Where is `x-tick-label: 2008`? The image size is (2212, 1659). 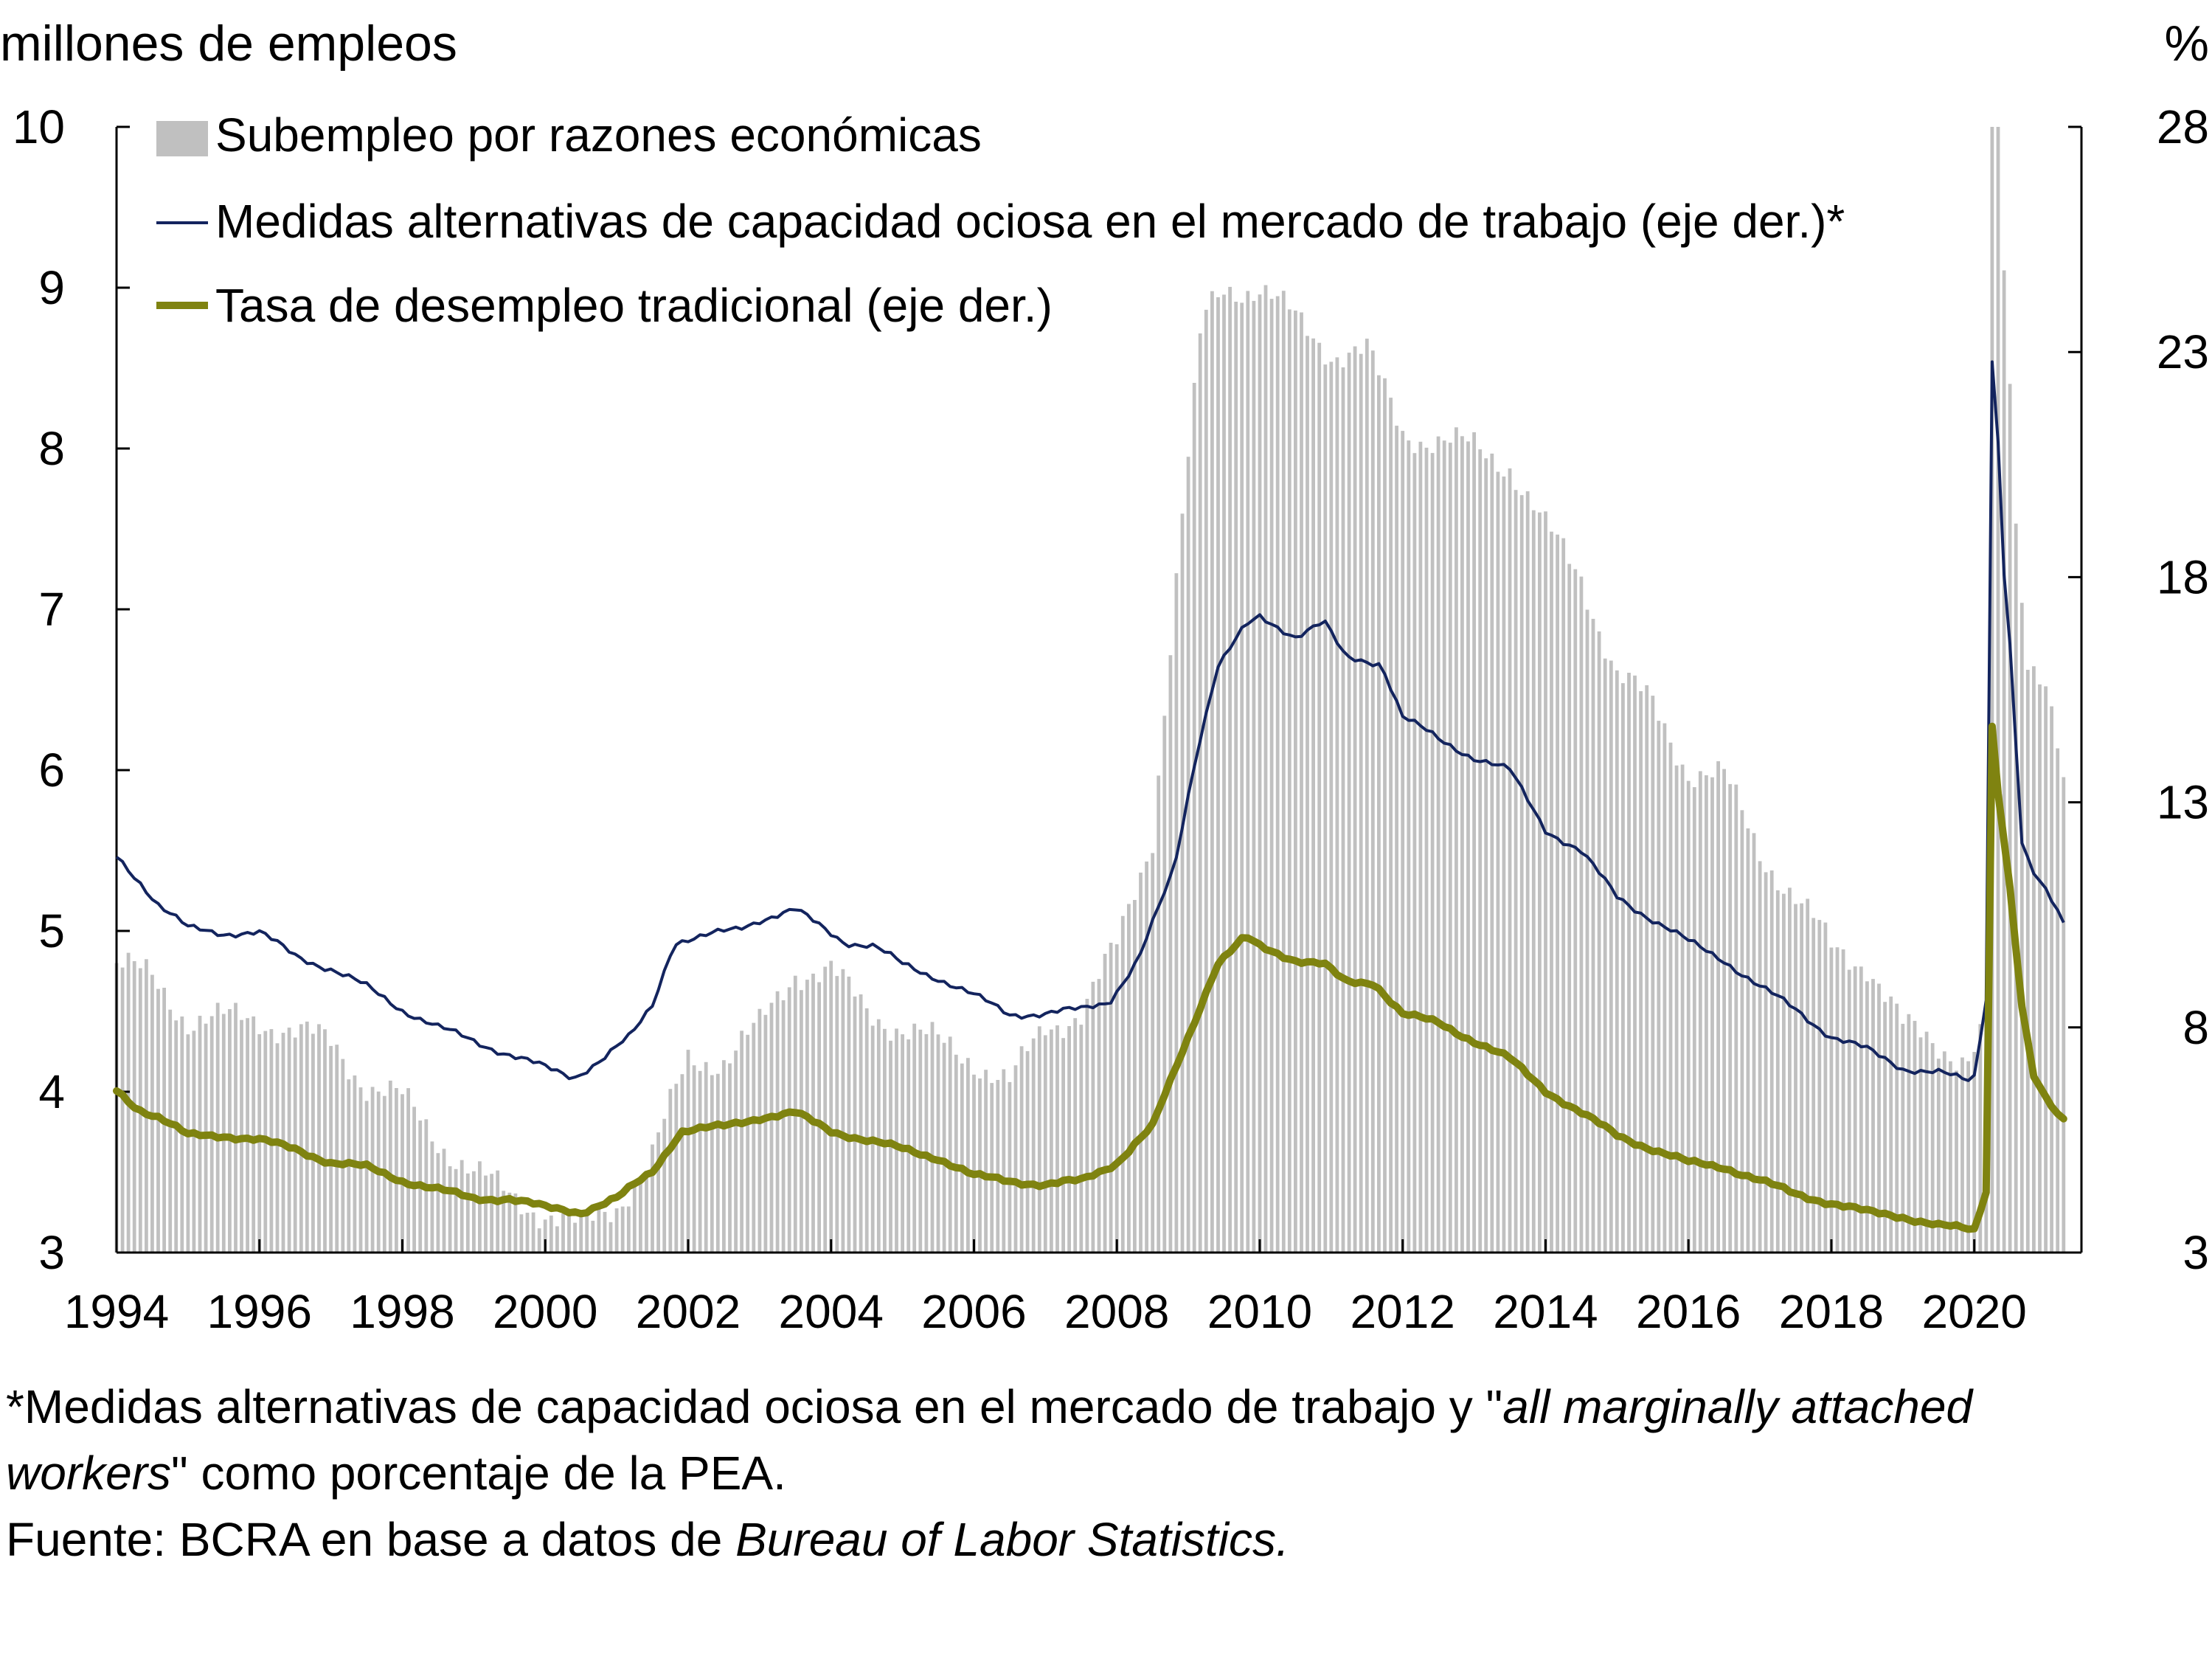 x-tick-label: 2008 is located at coordinates (1116, 1311).